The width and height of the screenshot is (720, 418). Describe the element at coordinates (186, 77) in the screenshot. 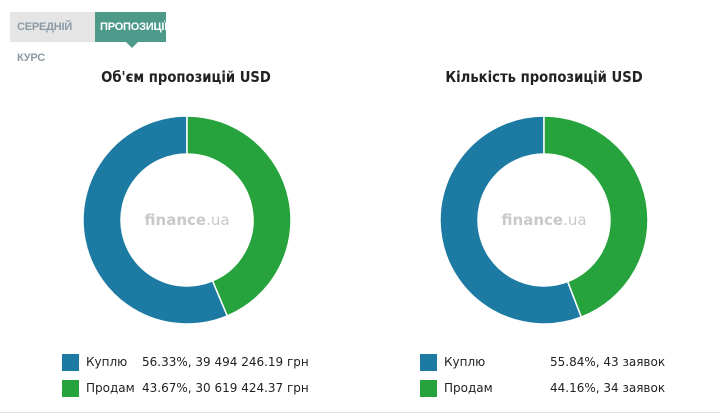

I see `chart-title-volume: Об'єм пропозицій USD` at that location.